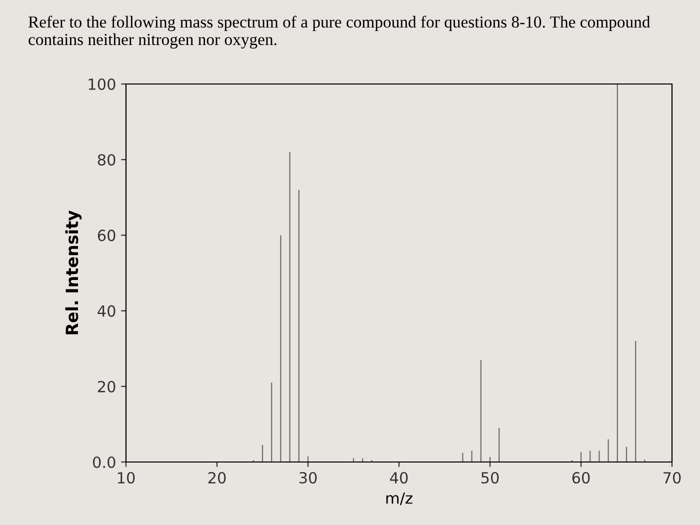 The height and width of the screenshot is (525, 700). What do you see at coordinates (308, 478) in the screenshot?
I see `x-tick-label: 30` at bounding box center [308, 478].